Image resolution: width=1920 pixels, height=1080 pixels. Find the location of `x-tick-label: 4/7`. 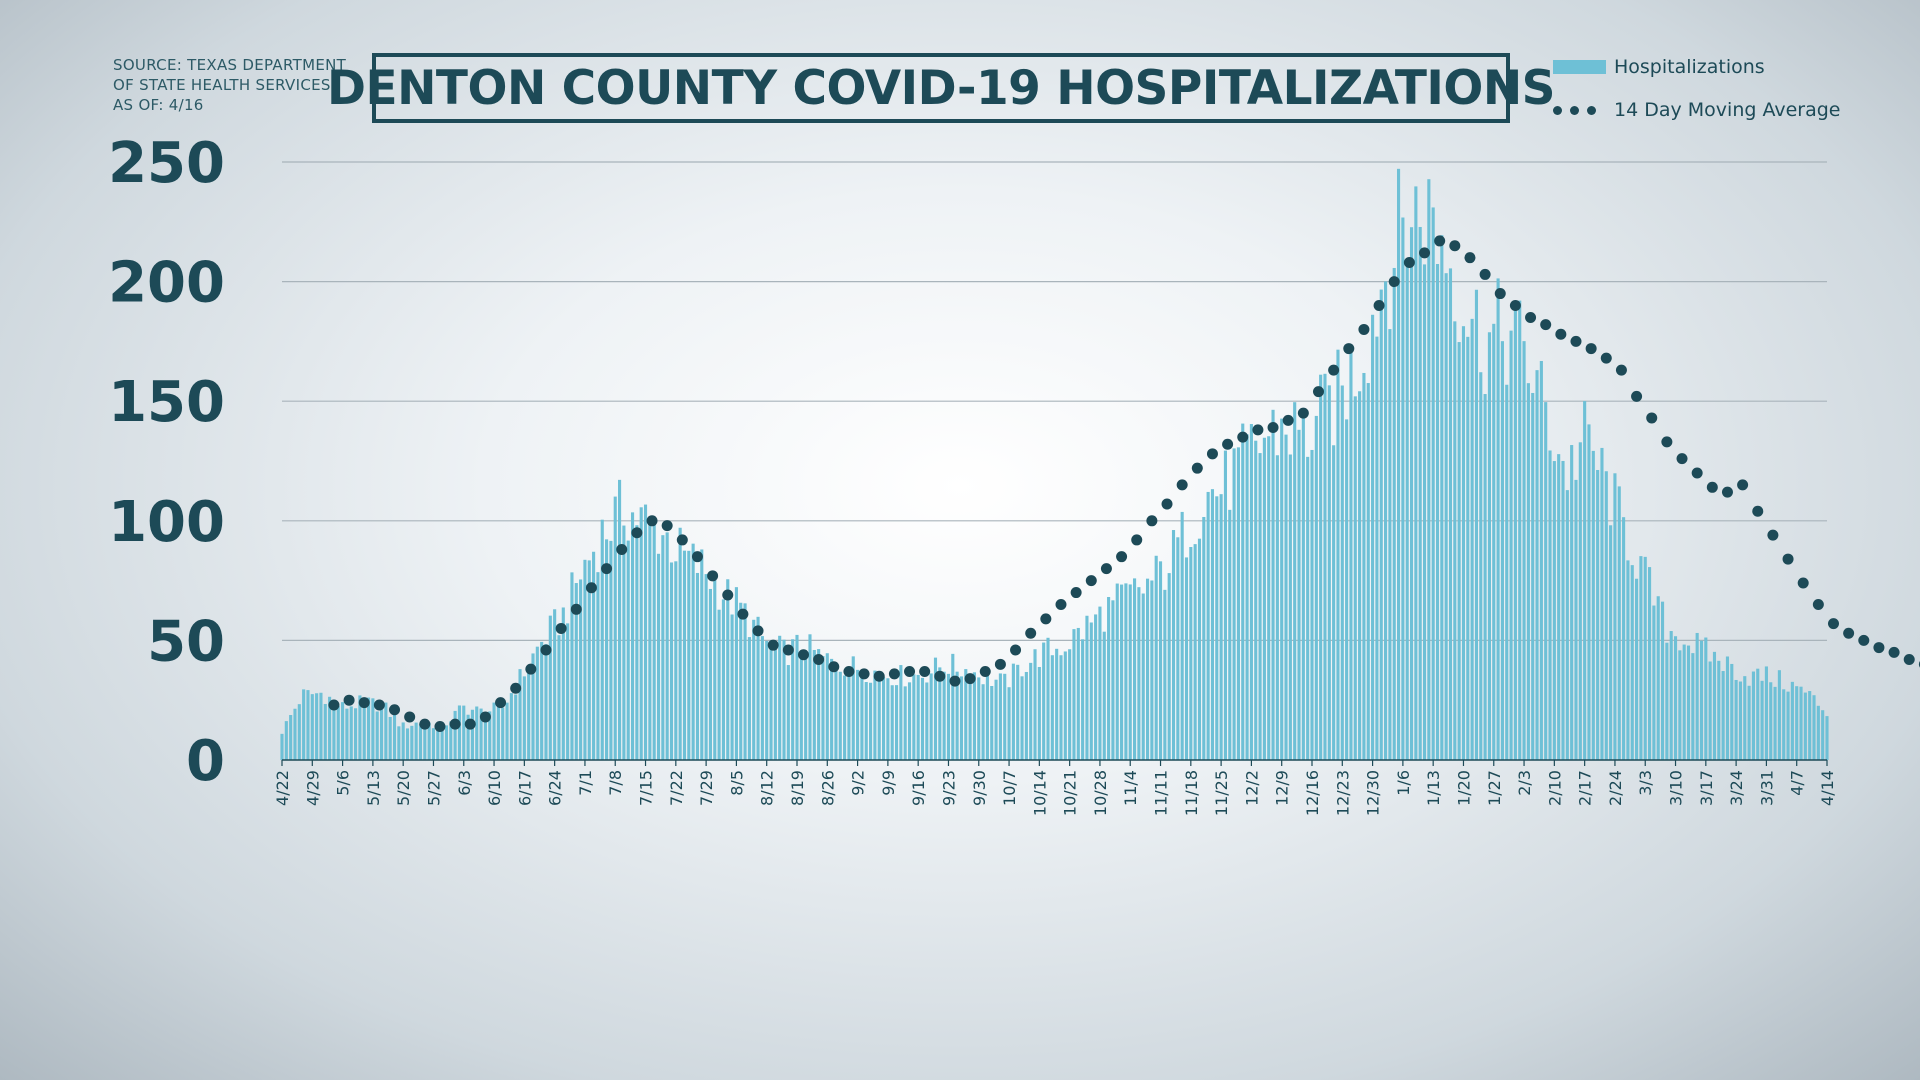

x-tick-label: 4/7 is located at coordinates (1797, 783).